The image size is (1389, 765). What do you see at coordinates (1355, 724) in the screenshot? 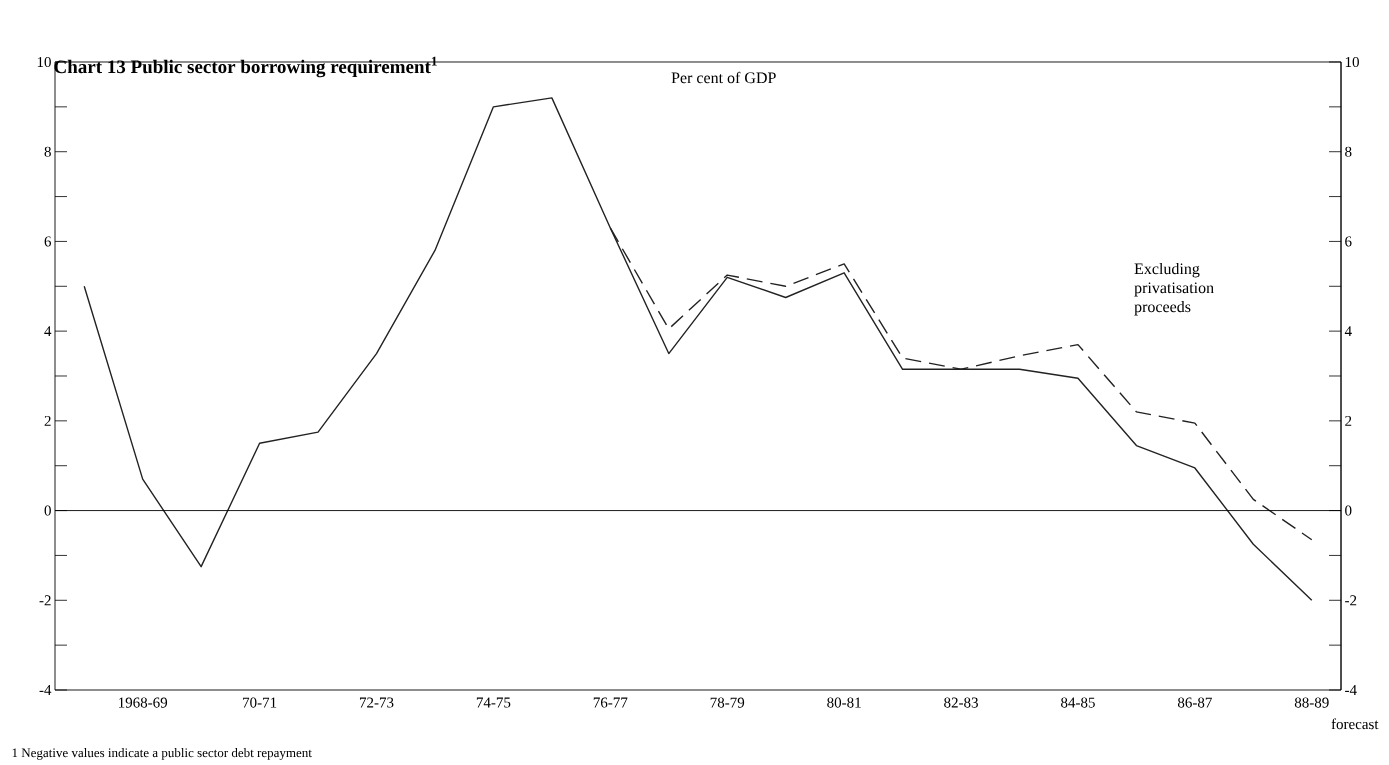
I see `text: forecast` at bounding box center [1355, 724].